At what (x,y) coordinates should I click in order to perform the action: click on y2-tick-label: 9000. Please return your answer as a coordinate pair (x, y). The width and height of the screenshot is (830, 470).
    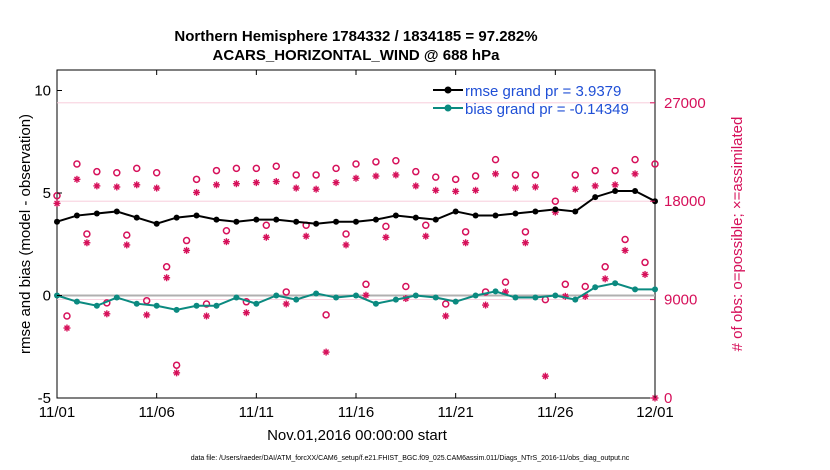
    Looking at the image, I should click on (680, 300).